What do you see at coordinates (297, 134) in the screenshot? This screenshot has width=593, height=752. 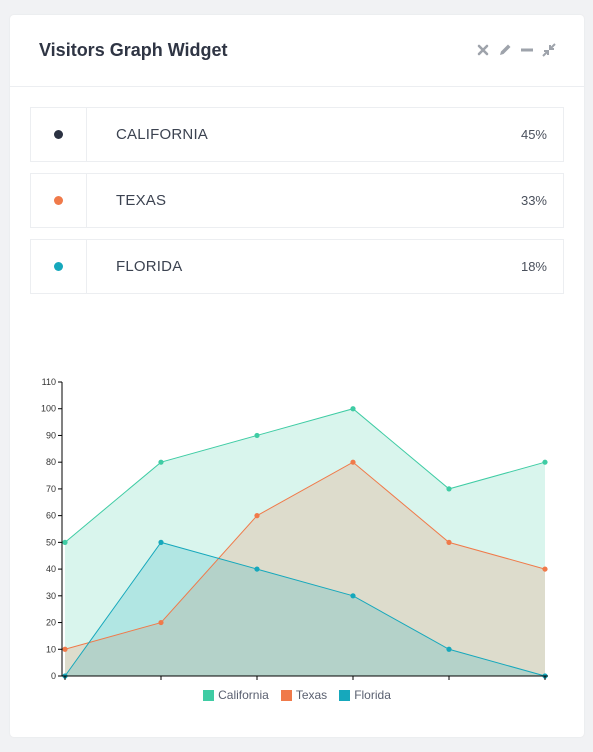 I see `state-row-california: CALIFORNIA 45%` at bounding box center [297, 134].